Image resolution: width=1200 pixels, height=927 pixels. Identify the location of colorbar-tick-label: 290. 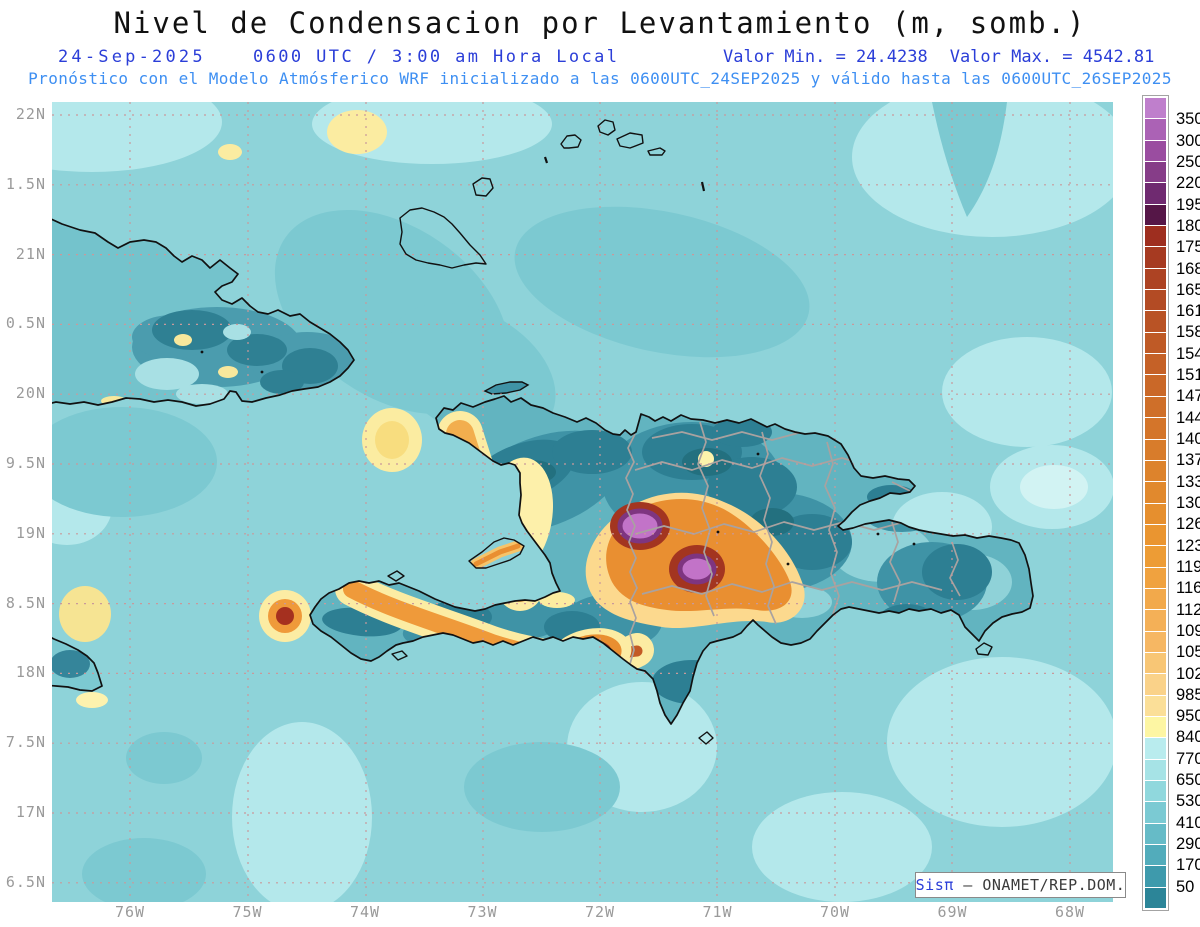
(1188, 844).